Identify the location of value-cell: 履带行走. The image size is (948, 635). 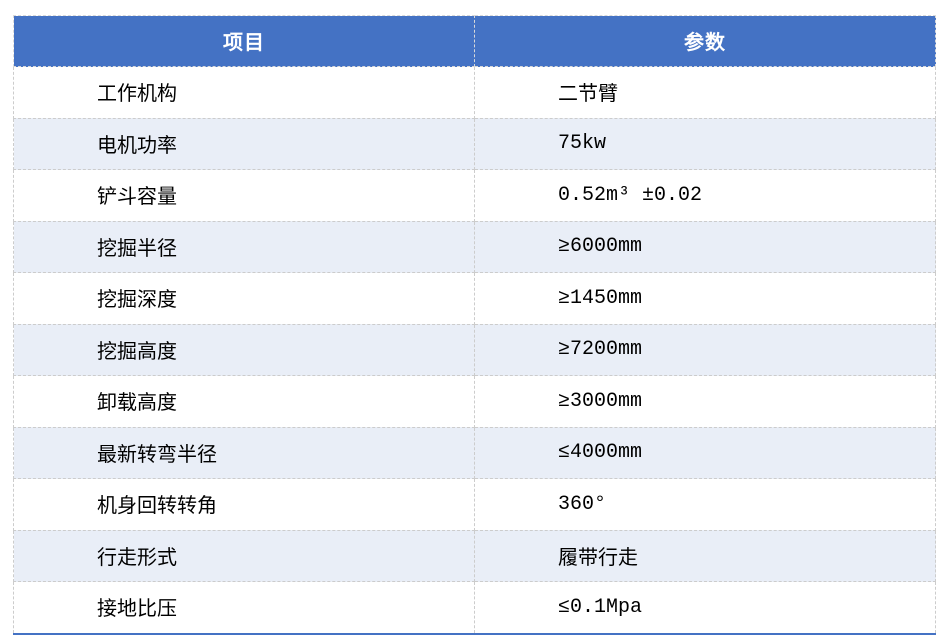
(705, 555).